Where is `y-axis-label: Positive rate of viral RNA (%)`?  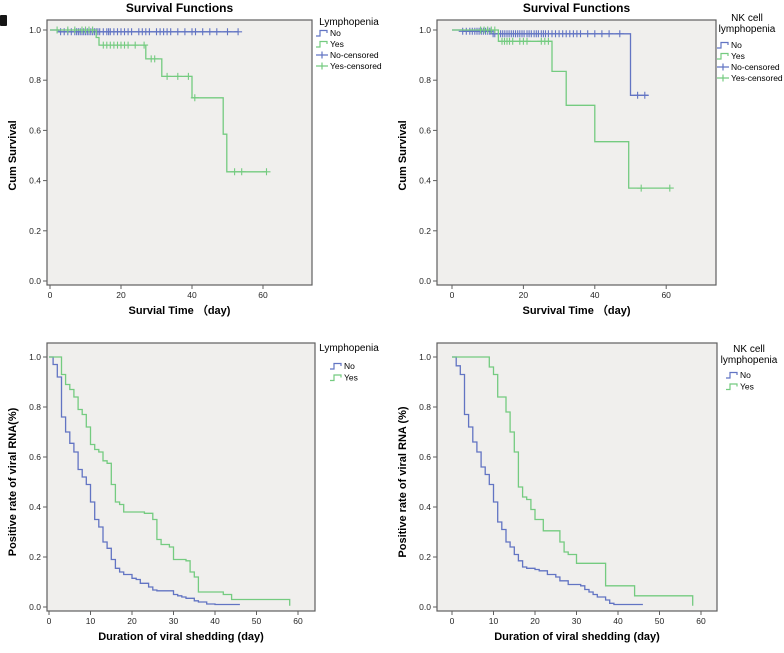
y-axis-label: Positive rate of viral RNA (%) is located at coordinates (403, 482).